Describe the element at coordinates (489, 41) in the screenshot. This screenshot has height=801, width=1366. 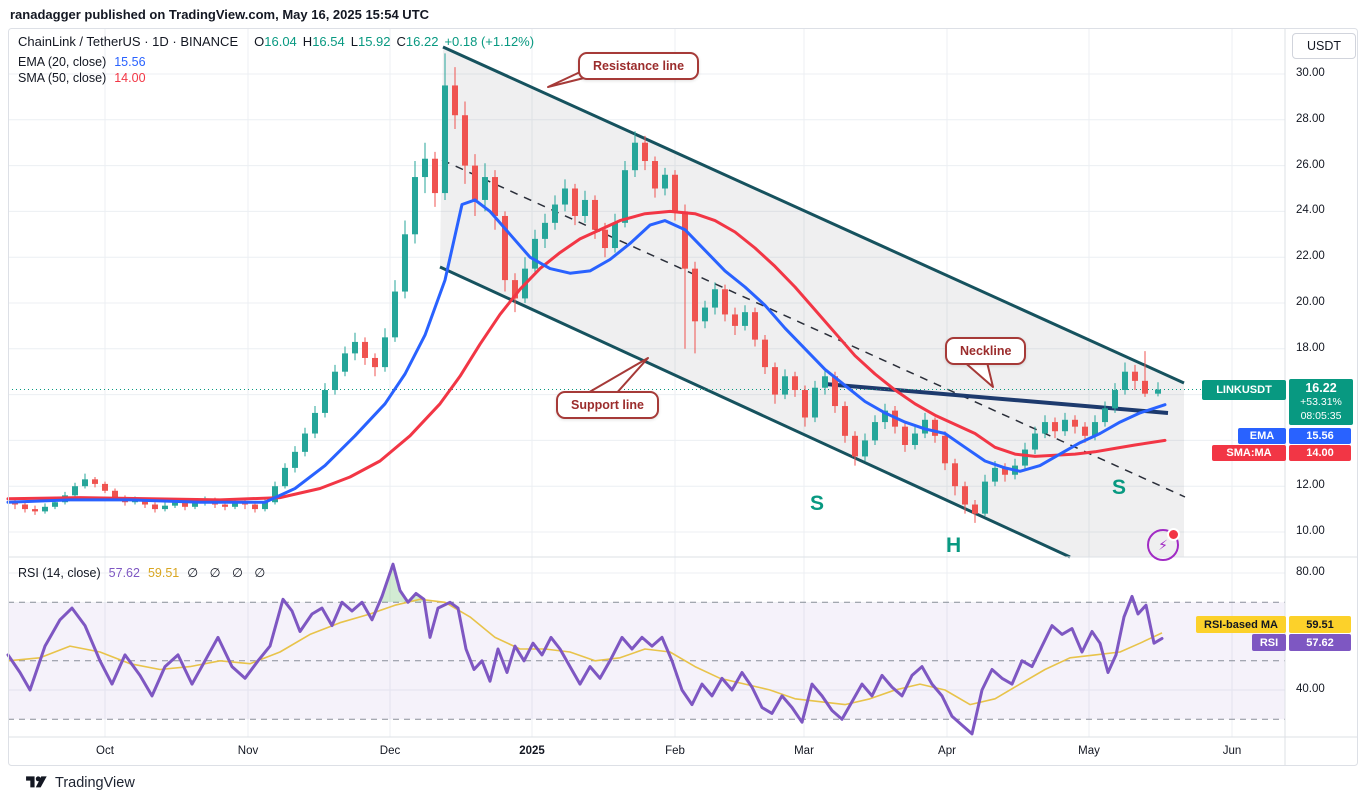
I see `change-value: +0.18 (+1.12%)` at that location.